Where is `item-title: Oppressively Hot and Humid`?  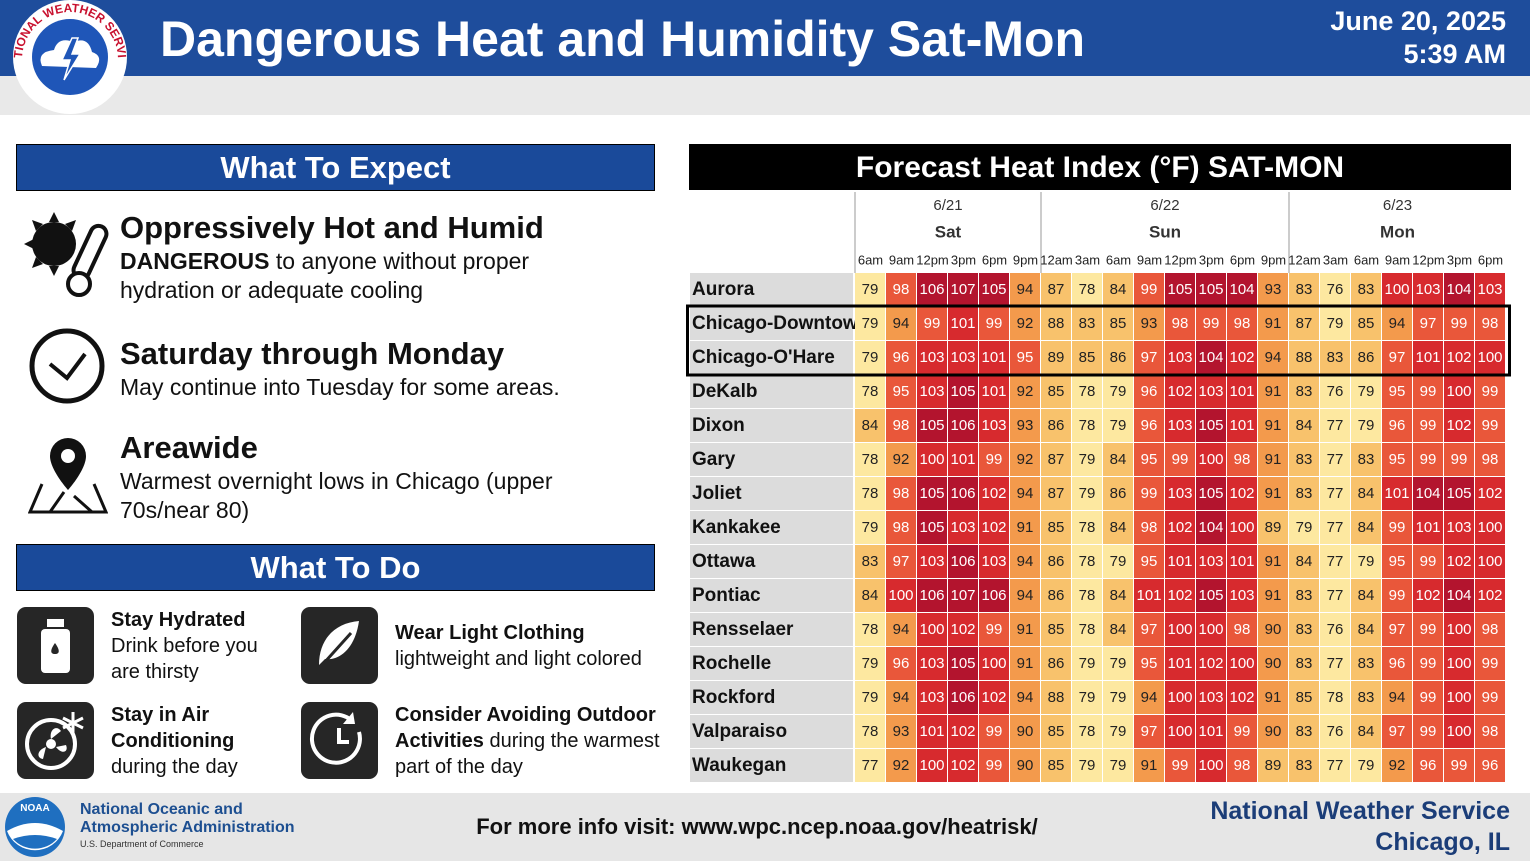
item-title: Oppressively Hot and Humid is located at coordinates (332, 227).